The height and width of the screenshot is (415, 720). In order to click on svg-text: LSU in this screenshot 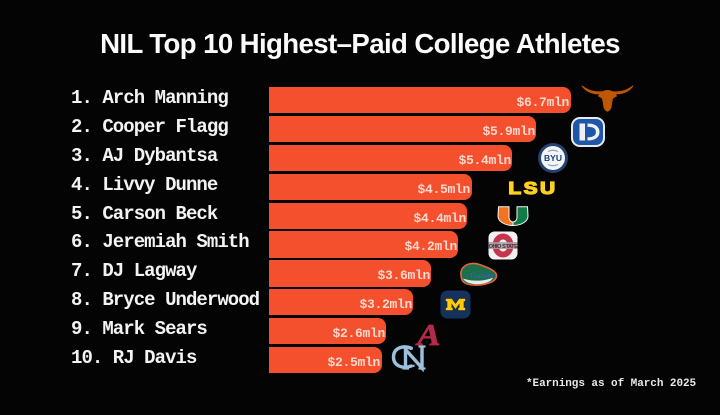, I will do `click(532, 187)`.